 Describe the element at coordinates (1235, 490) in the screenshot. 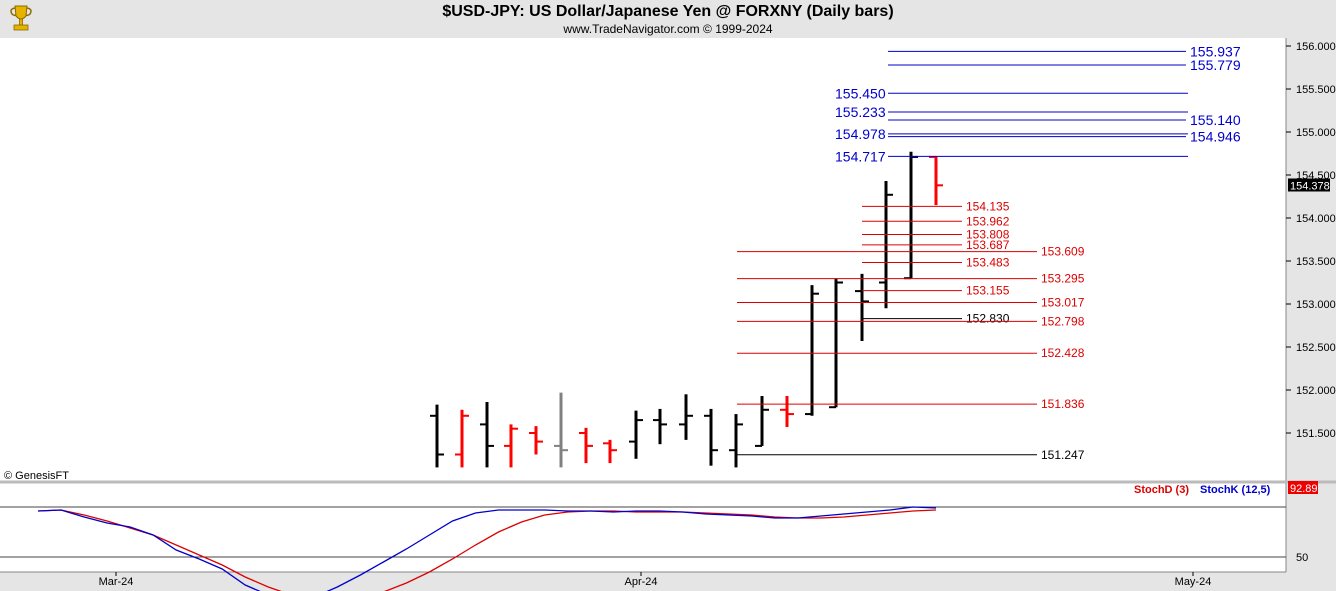

I see `stochk-legend: StochK (12,5)` at that location.